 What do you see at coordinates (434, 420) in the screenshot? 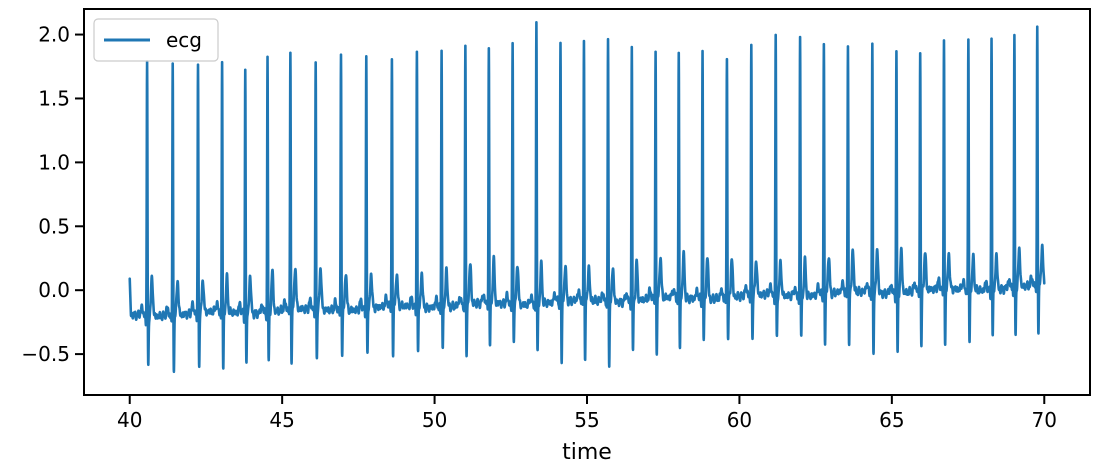
I see `x-tick-label: 50` at bounding box center [434, 420].